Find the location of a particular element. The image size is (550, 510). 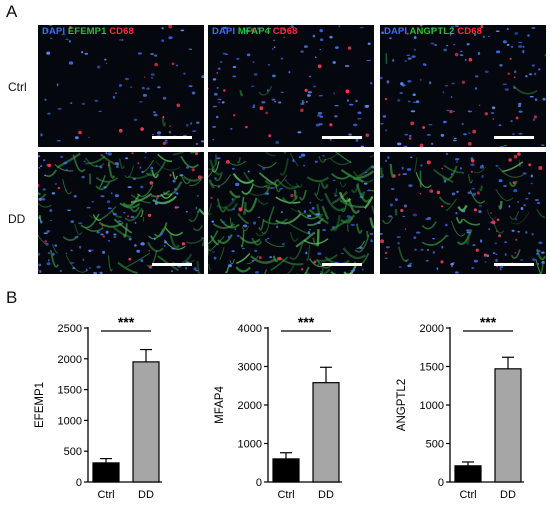

y-tick-label: 4000 is located at coordinates (250, 329).